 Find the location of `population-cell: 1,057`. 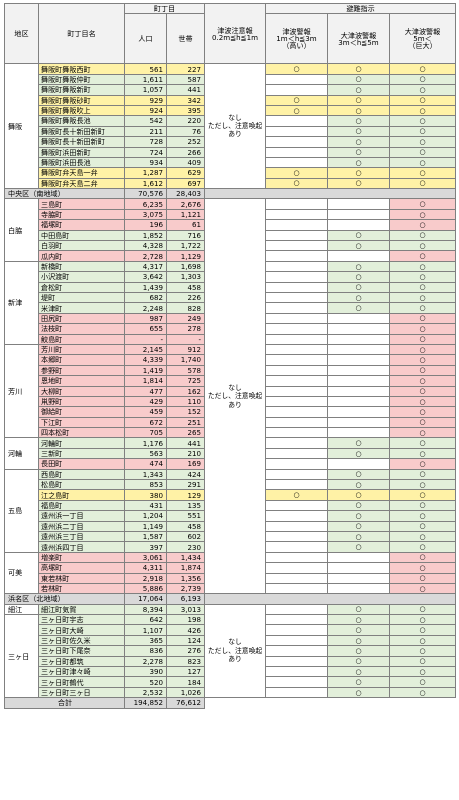

population-cell: 1,057 is located at coordinates (145, 90).